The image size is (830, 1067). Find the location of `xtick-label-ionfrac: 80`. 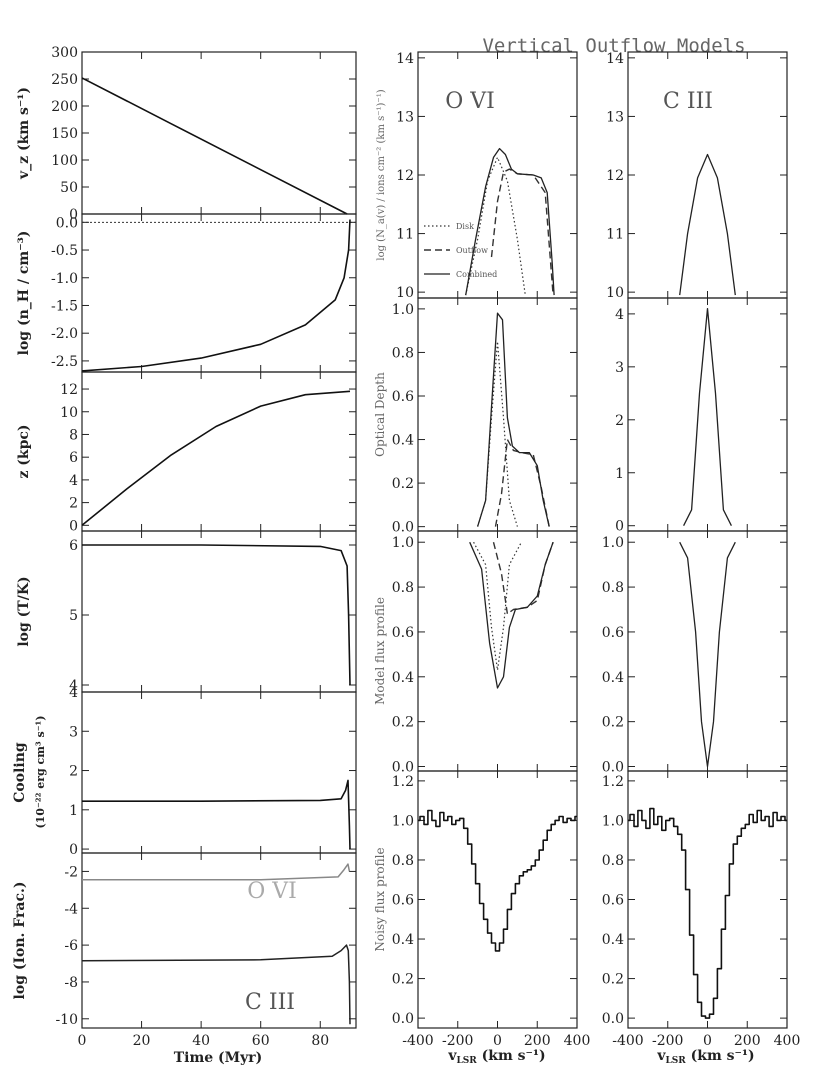

xtick-label-ionfrac: 80 is located at coordinates (320, 1041).